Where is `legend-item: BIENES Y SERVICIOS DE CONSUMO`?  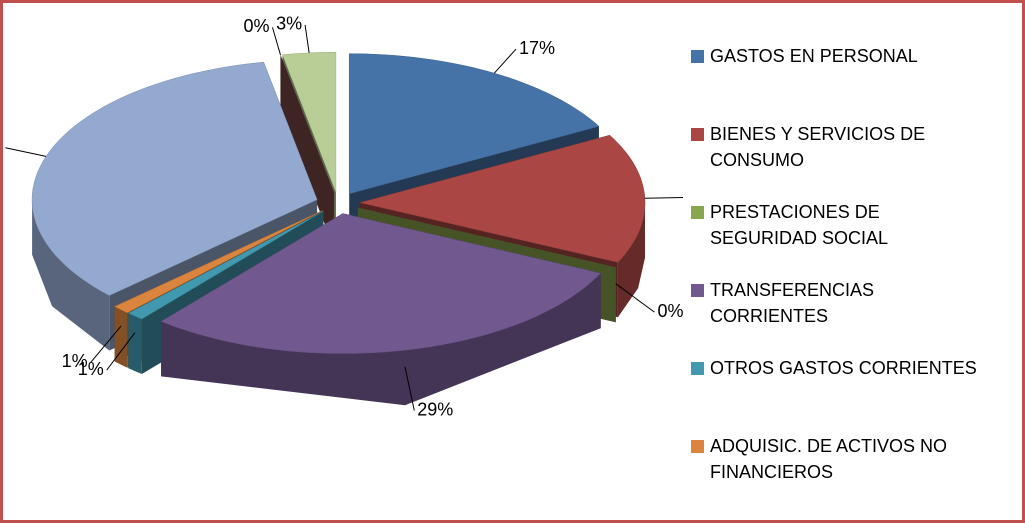 legend-item: BIENES Y SERVICIOS DE CONSUMO is located at coordinates (841, 160).